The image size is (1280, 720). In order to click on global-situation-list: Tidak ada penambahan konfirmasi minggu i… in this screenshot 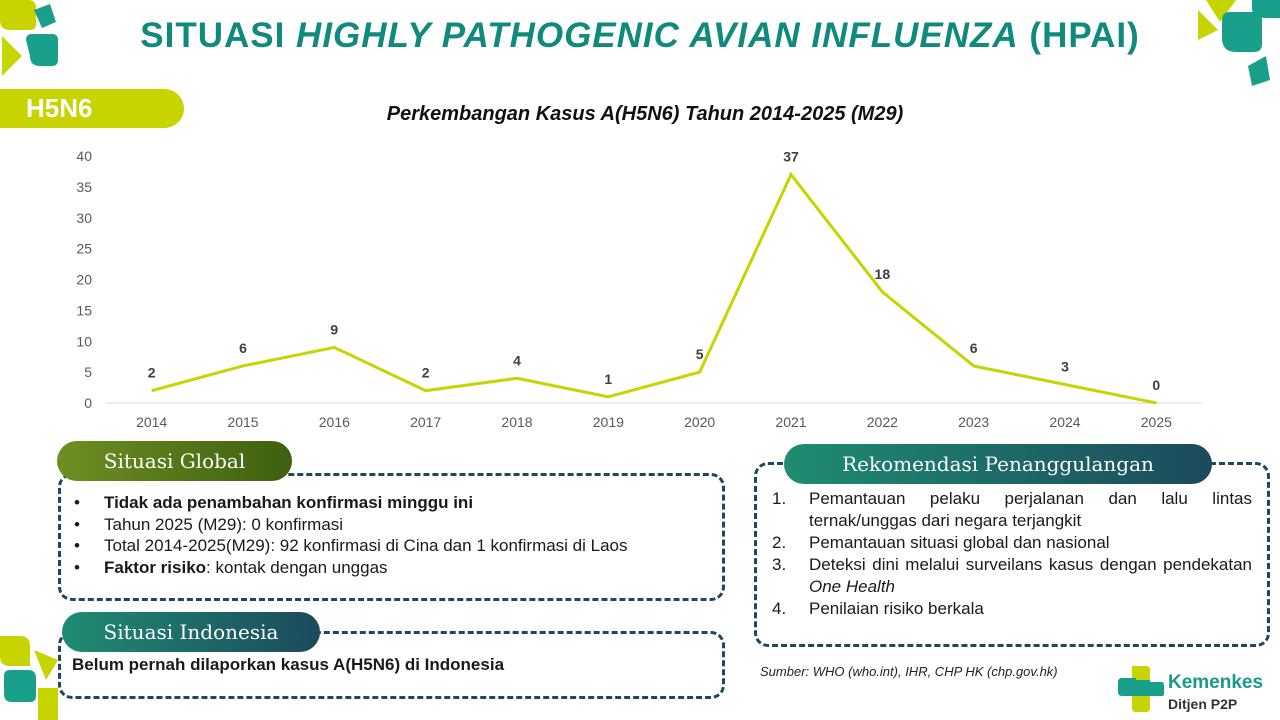, I will do `click(351, 535)`.